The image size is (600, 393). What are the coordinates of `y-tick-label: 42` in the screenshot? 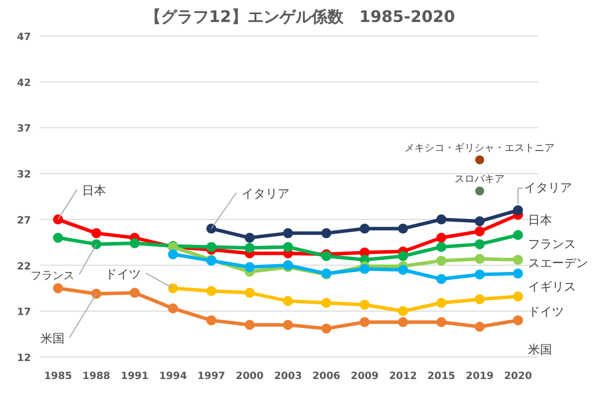 It's located at (24, 83).